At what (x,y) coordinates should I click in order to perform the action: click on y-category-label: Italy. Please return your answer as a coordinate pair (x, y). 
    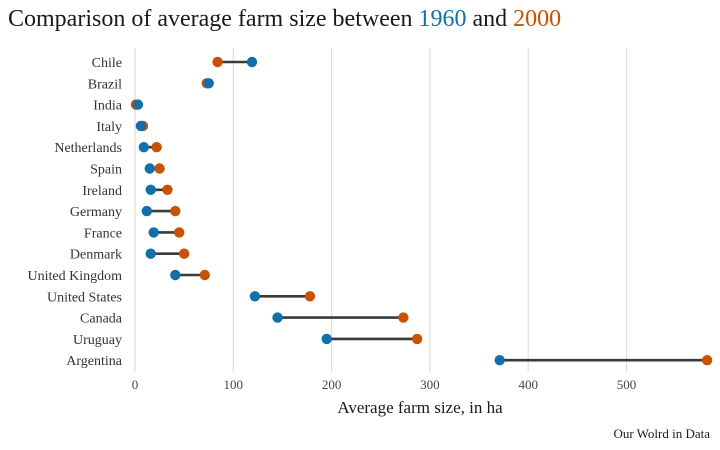
    Looking at the image, I should click on (109, 127).